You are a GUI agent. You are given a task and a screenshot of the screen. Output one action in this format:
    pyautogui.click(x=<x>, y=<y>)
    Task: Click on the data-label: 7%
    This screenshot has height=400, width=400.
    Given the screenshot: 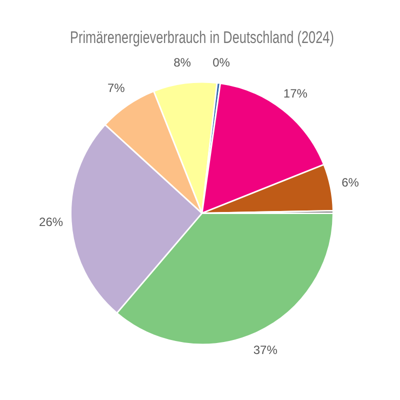 What is the action you would take?
    pyautogui.click(x=117, y=87)
    